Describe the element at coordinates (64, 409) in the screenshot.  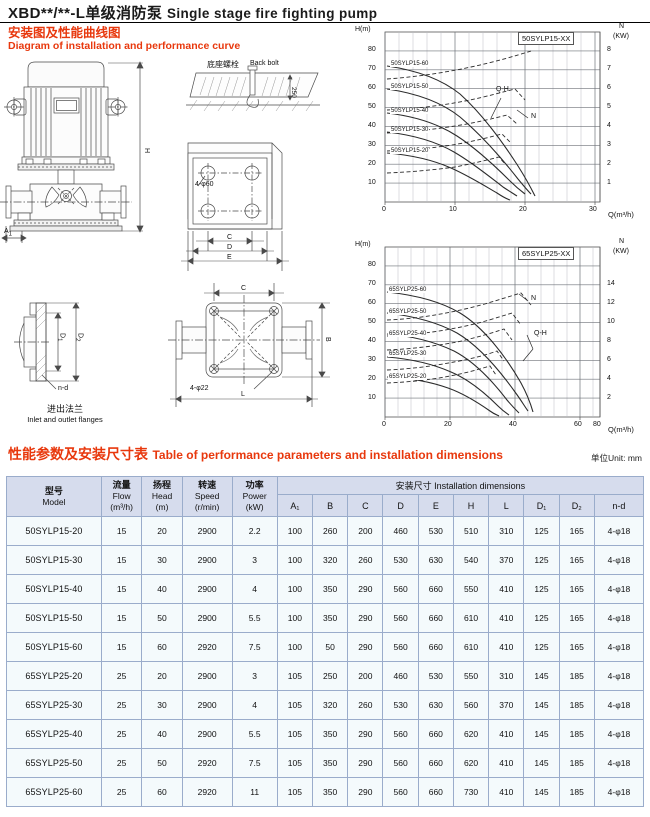
I see `flange-caption-cn: 进出法兰` at that location.